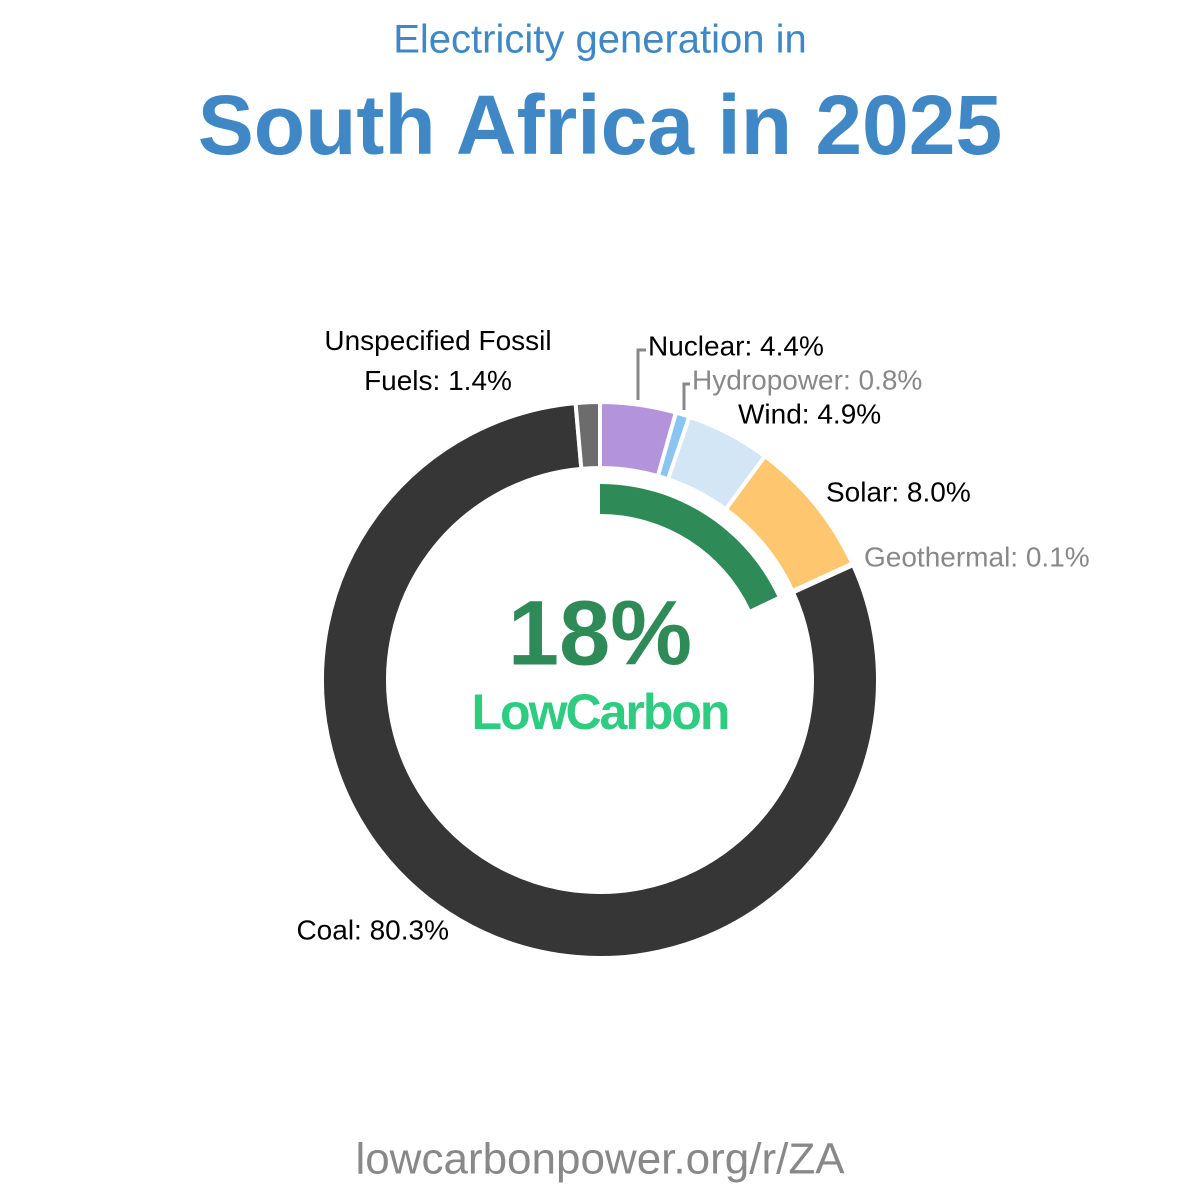 The height and width of the screenshot is (1200, 1200). Describe the element at coordinates (600, 40) in the screenshot. I see `chart-title: Electricity generation in` at that location.